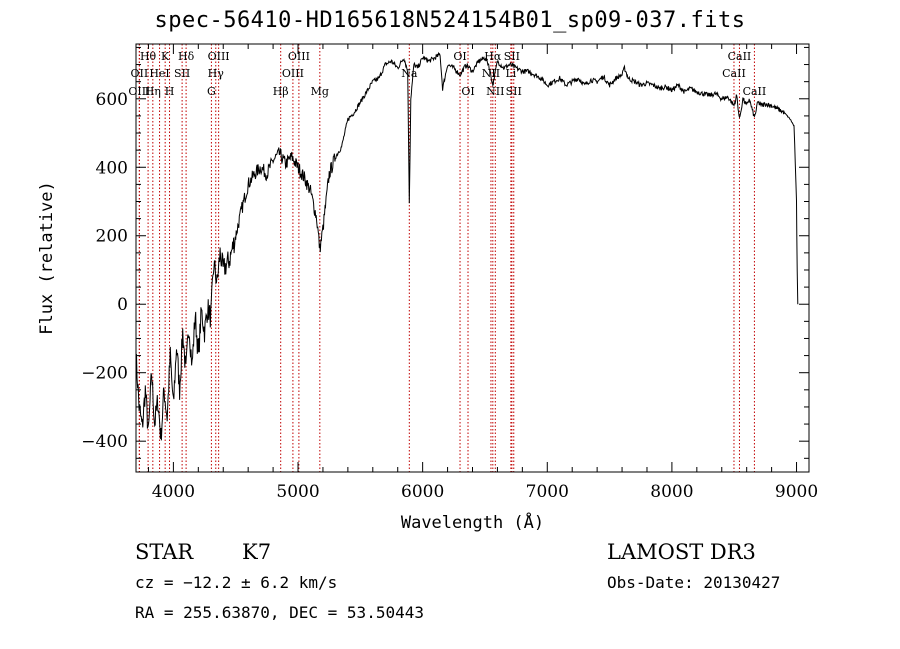  I want to click on coordinates-readout: RA = 255.63870, DEC = 53.50443, so click(279, 612).